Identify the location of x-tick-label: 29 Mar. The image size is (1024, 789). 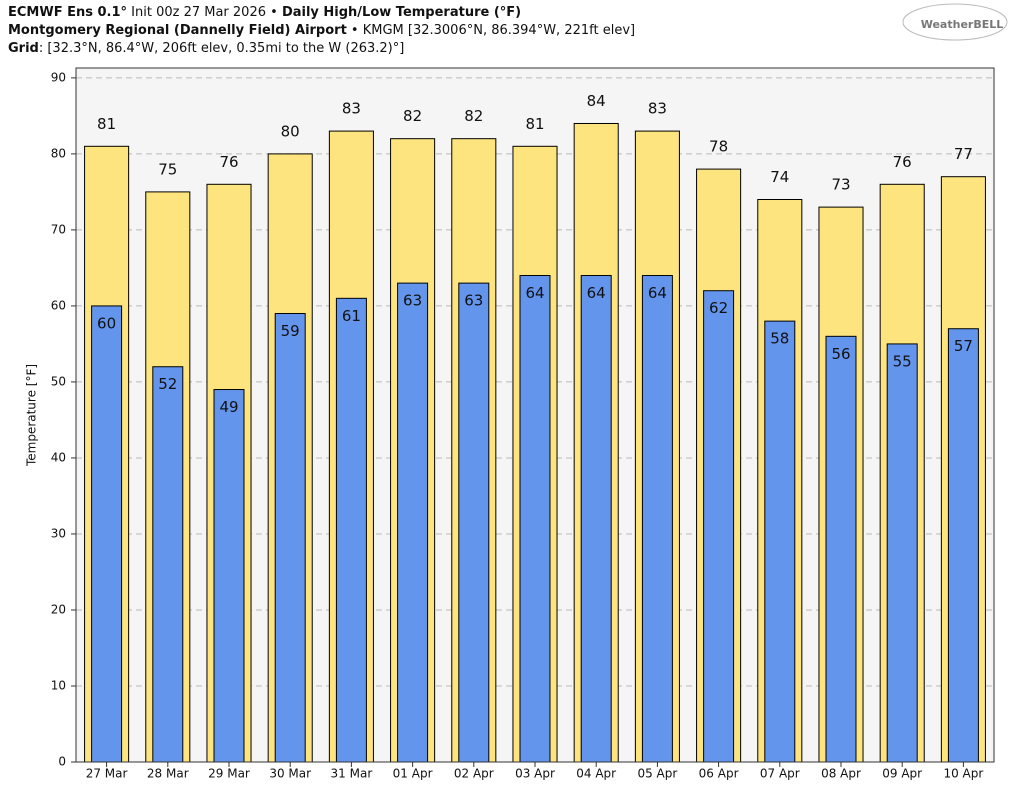
(229, 774).